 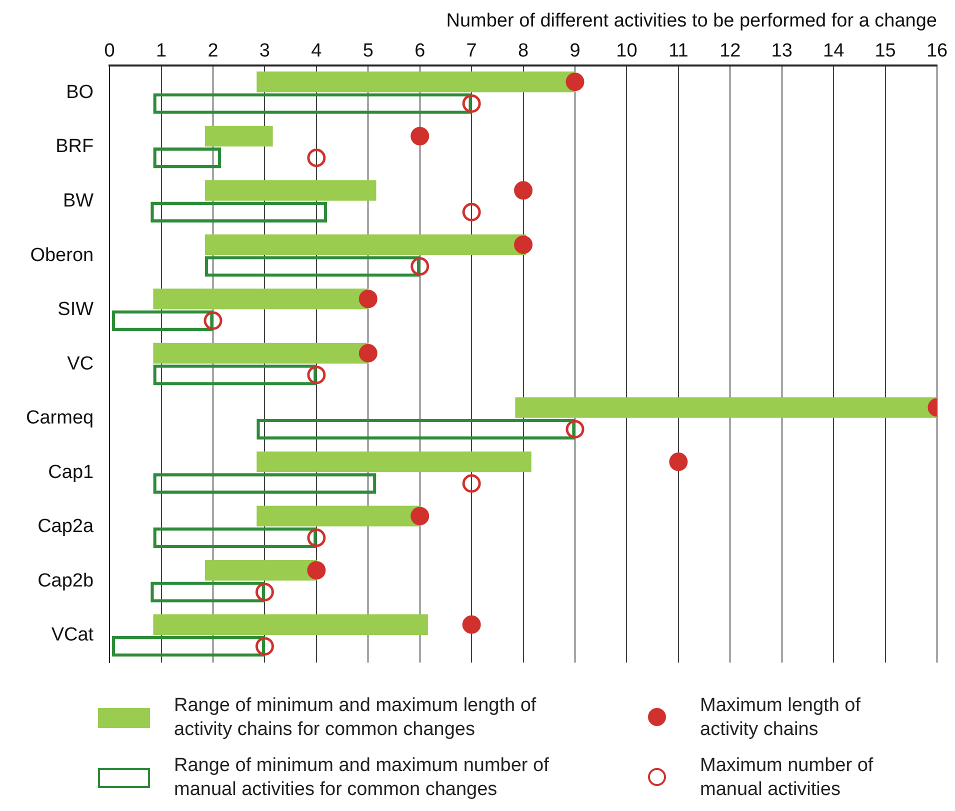 What do you see at coordinates (691, 21) in the screenshot?
I see `x-axis-title: Number of different activities to be performed for a change` at bounding box center [691, 21].